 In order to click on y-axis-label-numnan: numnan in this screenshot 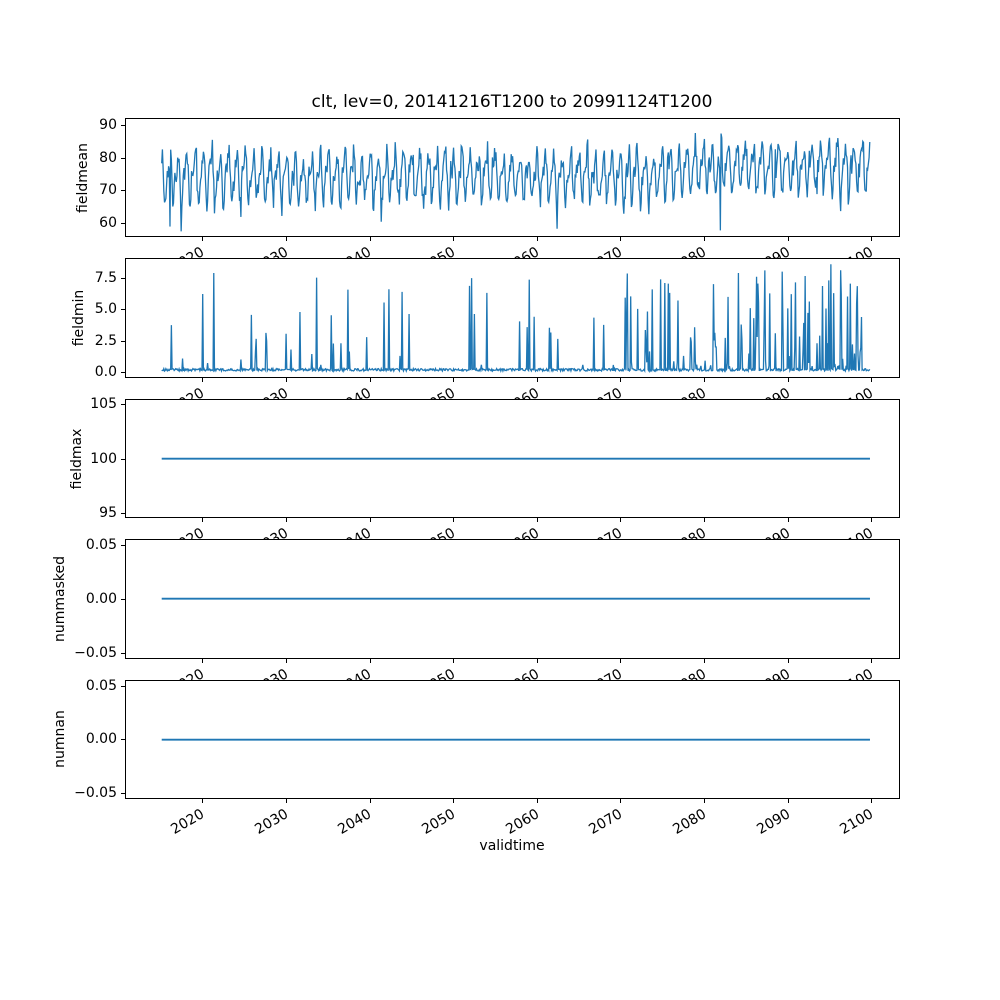, I will do `click(60, 739)`.